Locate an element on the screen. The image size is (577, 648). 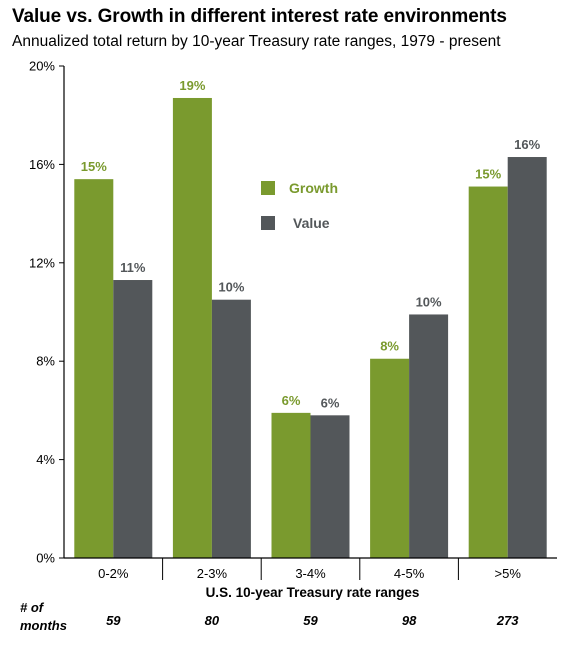
data-label-growth: 8% is located at coordinates (389, 346).